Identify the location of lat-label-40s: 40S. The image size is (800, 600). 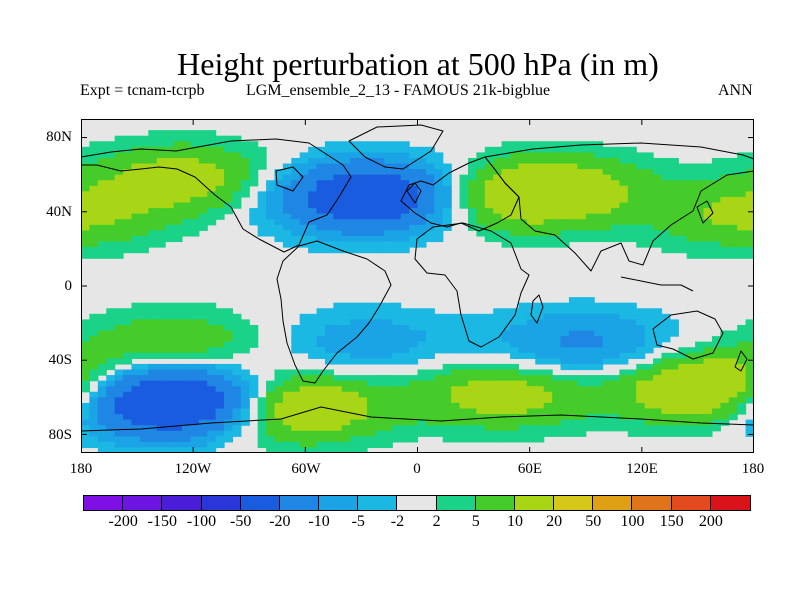
(60, 360).